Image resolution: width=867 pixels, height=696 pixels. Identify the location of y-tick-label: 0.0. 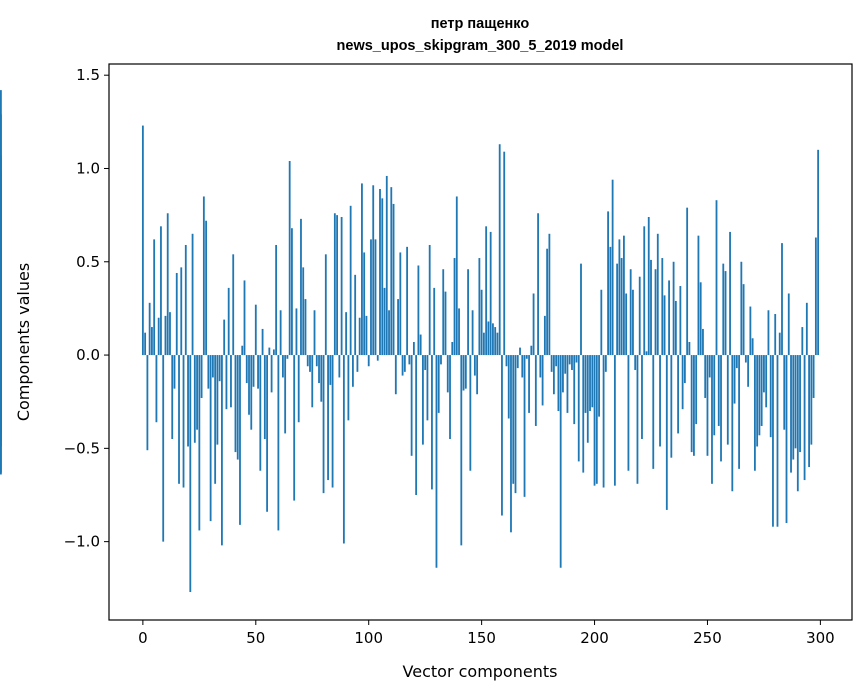
(88, 355).